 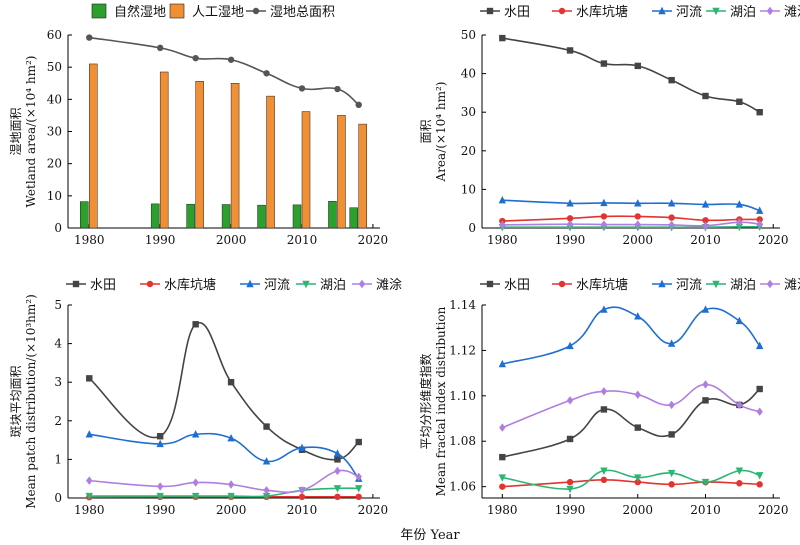 I want to click on y-axis-label-cn: 斑块平均面积, so click(x=16, y=401).